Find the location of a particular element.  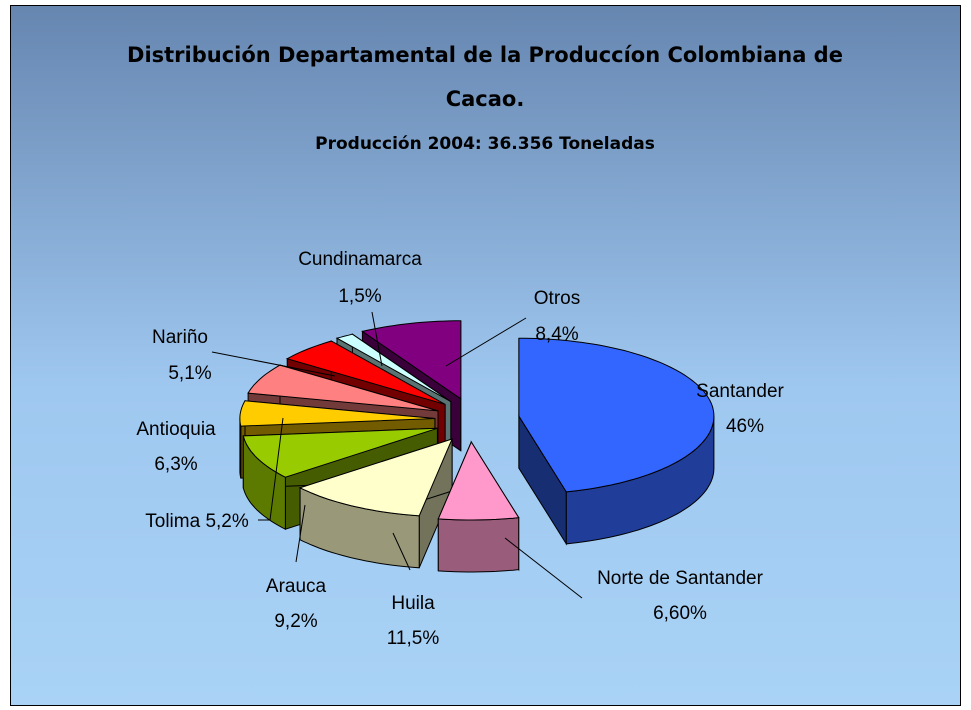

slice-value: 8,4% is located at coordinates (556, 334).